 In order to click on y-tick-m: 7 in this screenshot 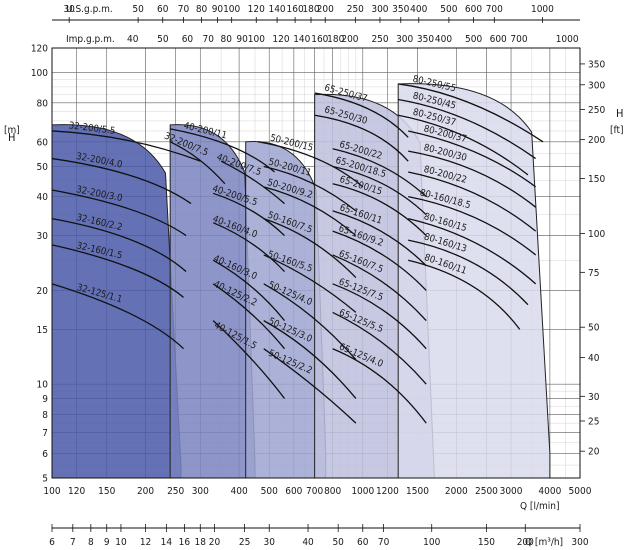, I will do `click(45, 433)`.